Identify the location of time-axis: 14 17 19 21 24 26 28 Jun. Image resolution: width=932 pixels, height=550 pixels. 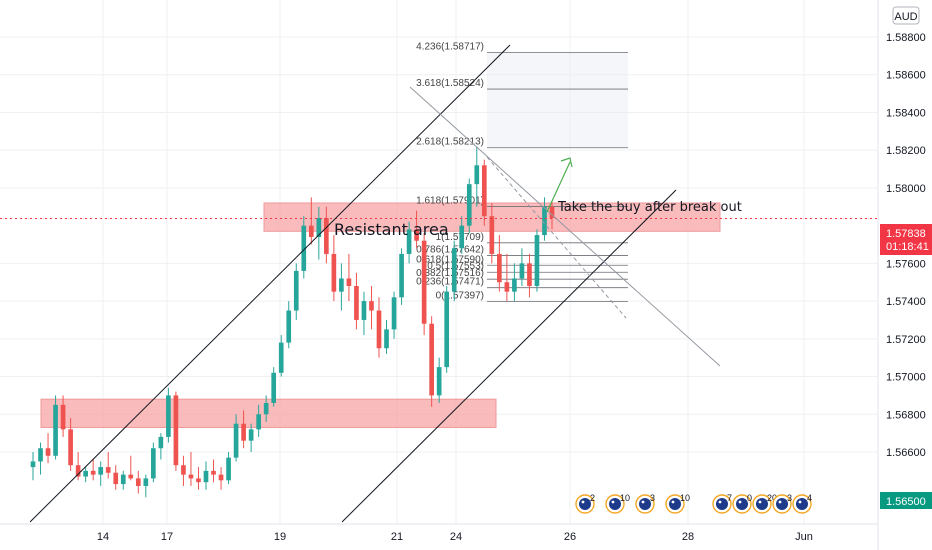
(455, 537).